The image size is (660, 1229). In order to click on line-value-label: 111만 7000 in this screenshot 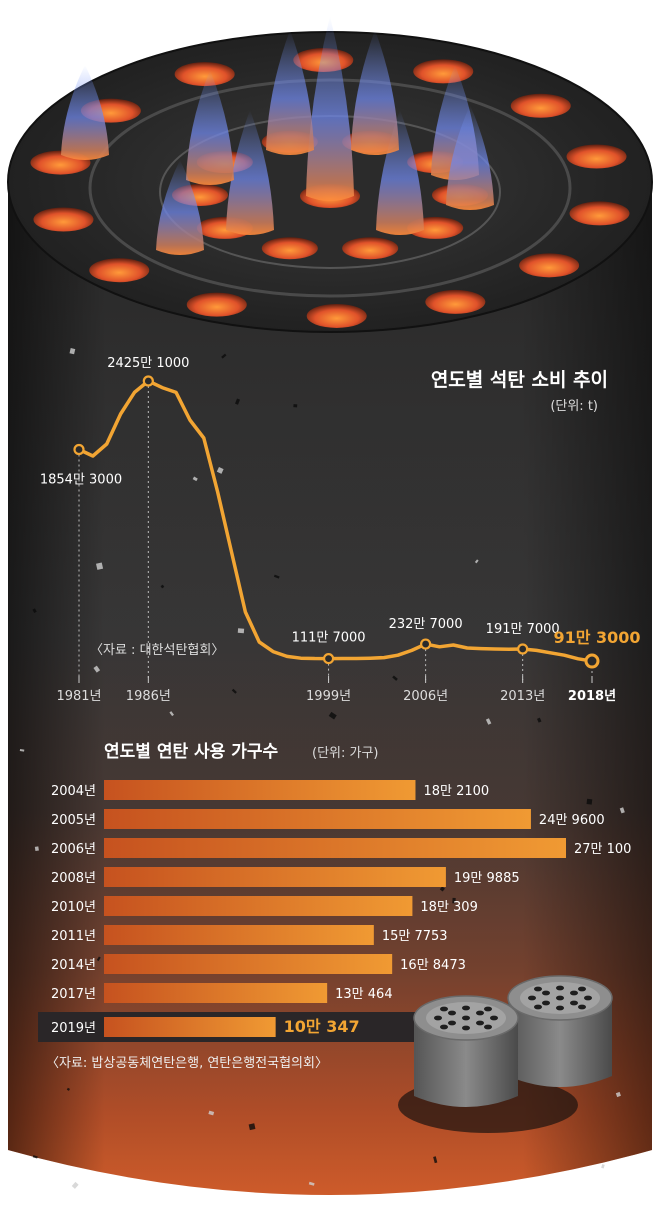, I will do `click(329, 638)`.